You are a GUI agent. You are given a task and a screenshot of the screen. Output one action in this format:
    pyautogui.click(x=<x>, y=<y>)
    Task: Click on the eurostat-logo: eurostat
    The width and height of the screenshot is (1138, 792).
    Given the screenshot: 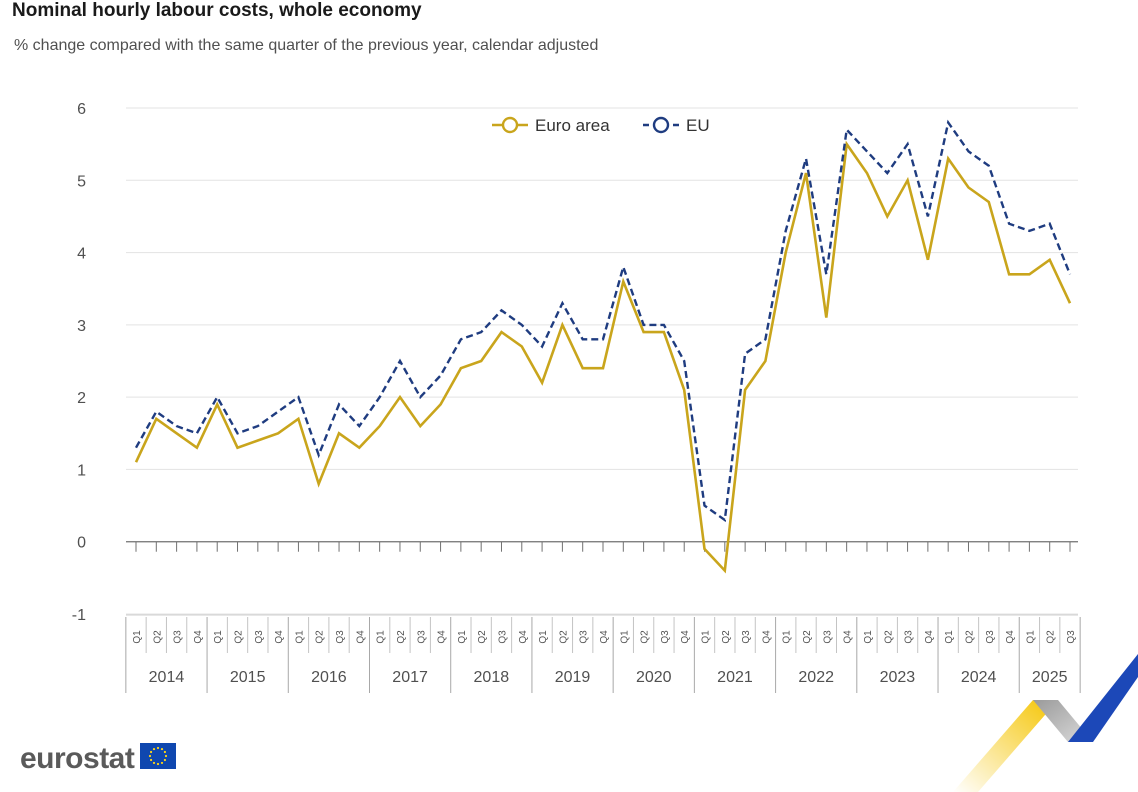 What is the action you would take?
    pyautogui.click(x=98, y=759)
    